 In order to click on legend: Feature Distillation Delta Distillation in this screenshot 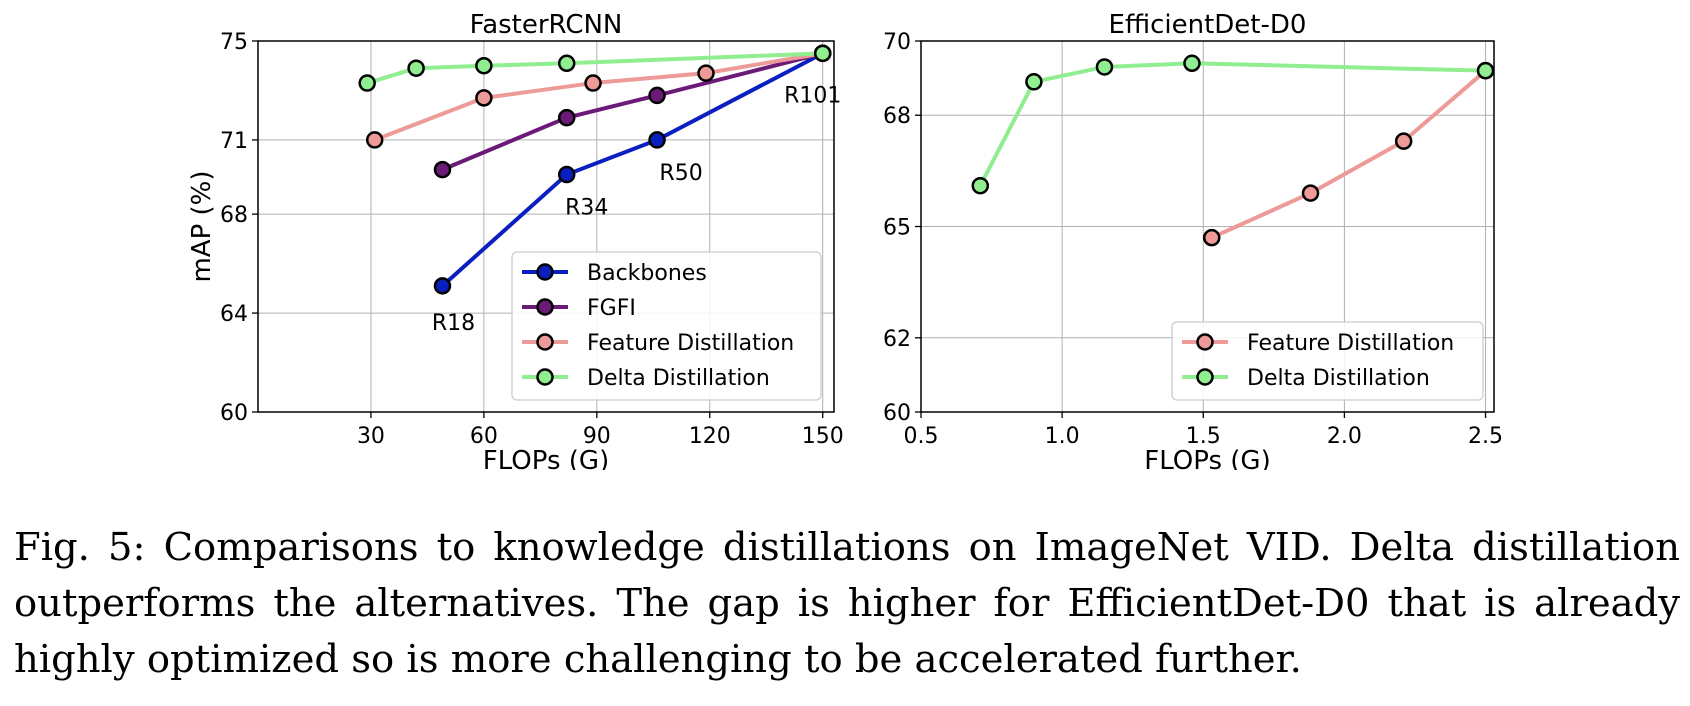, I will do `click(1327, 361)`.